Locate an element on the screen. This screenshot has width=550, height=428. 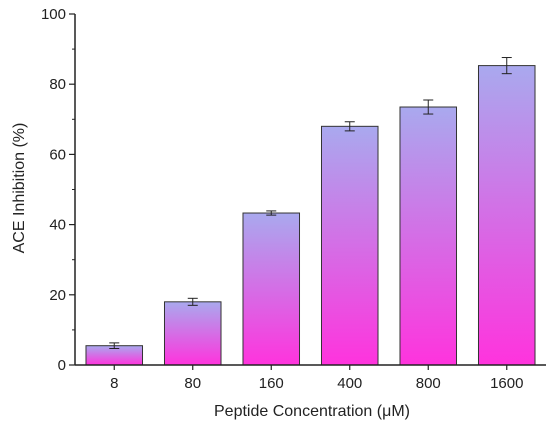
x-tick-label-800: 800 is located at coordinates (428, 383).